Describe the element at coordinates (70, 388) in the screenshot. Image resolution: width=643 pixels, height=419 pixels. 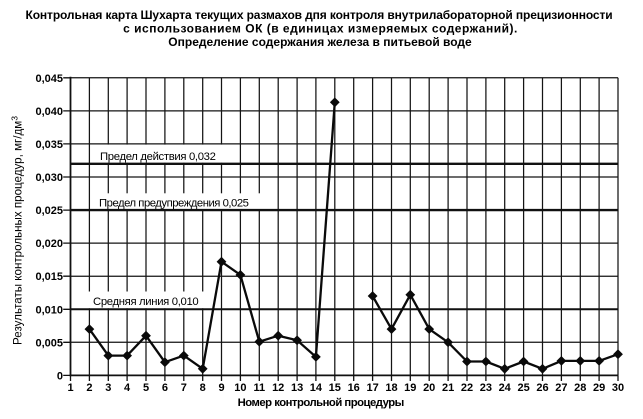
I see `svg-text: 1` at that location.